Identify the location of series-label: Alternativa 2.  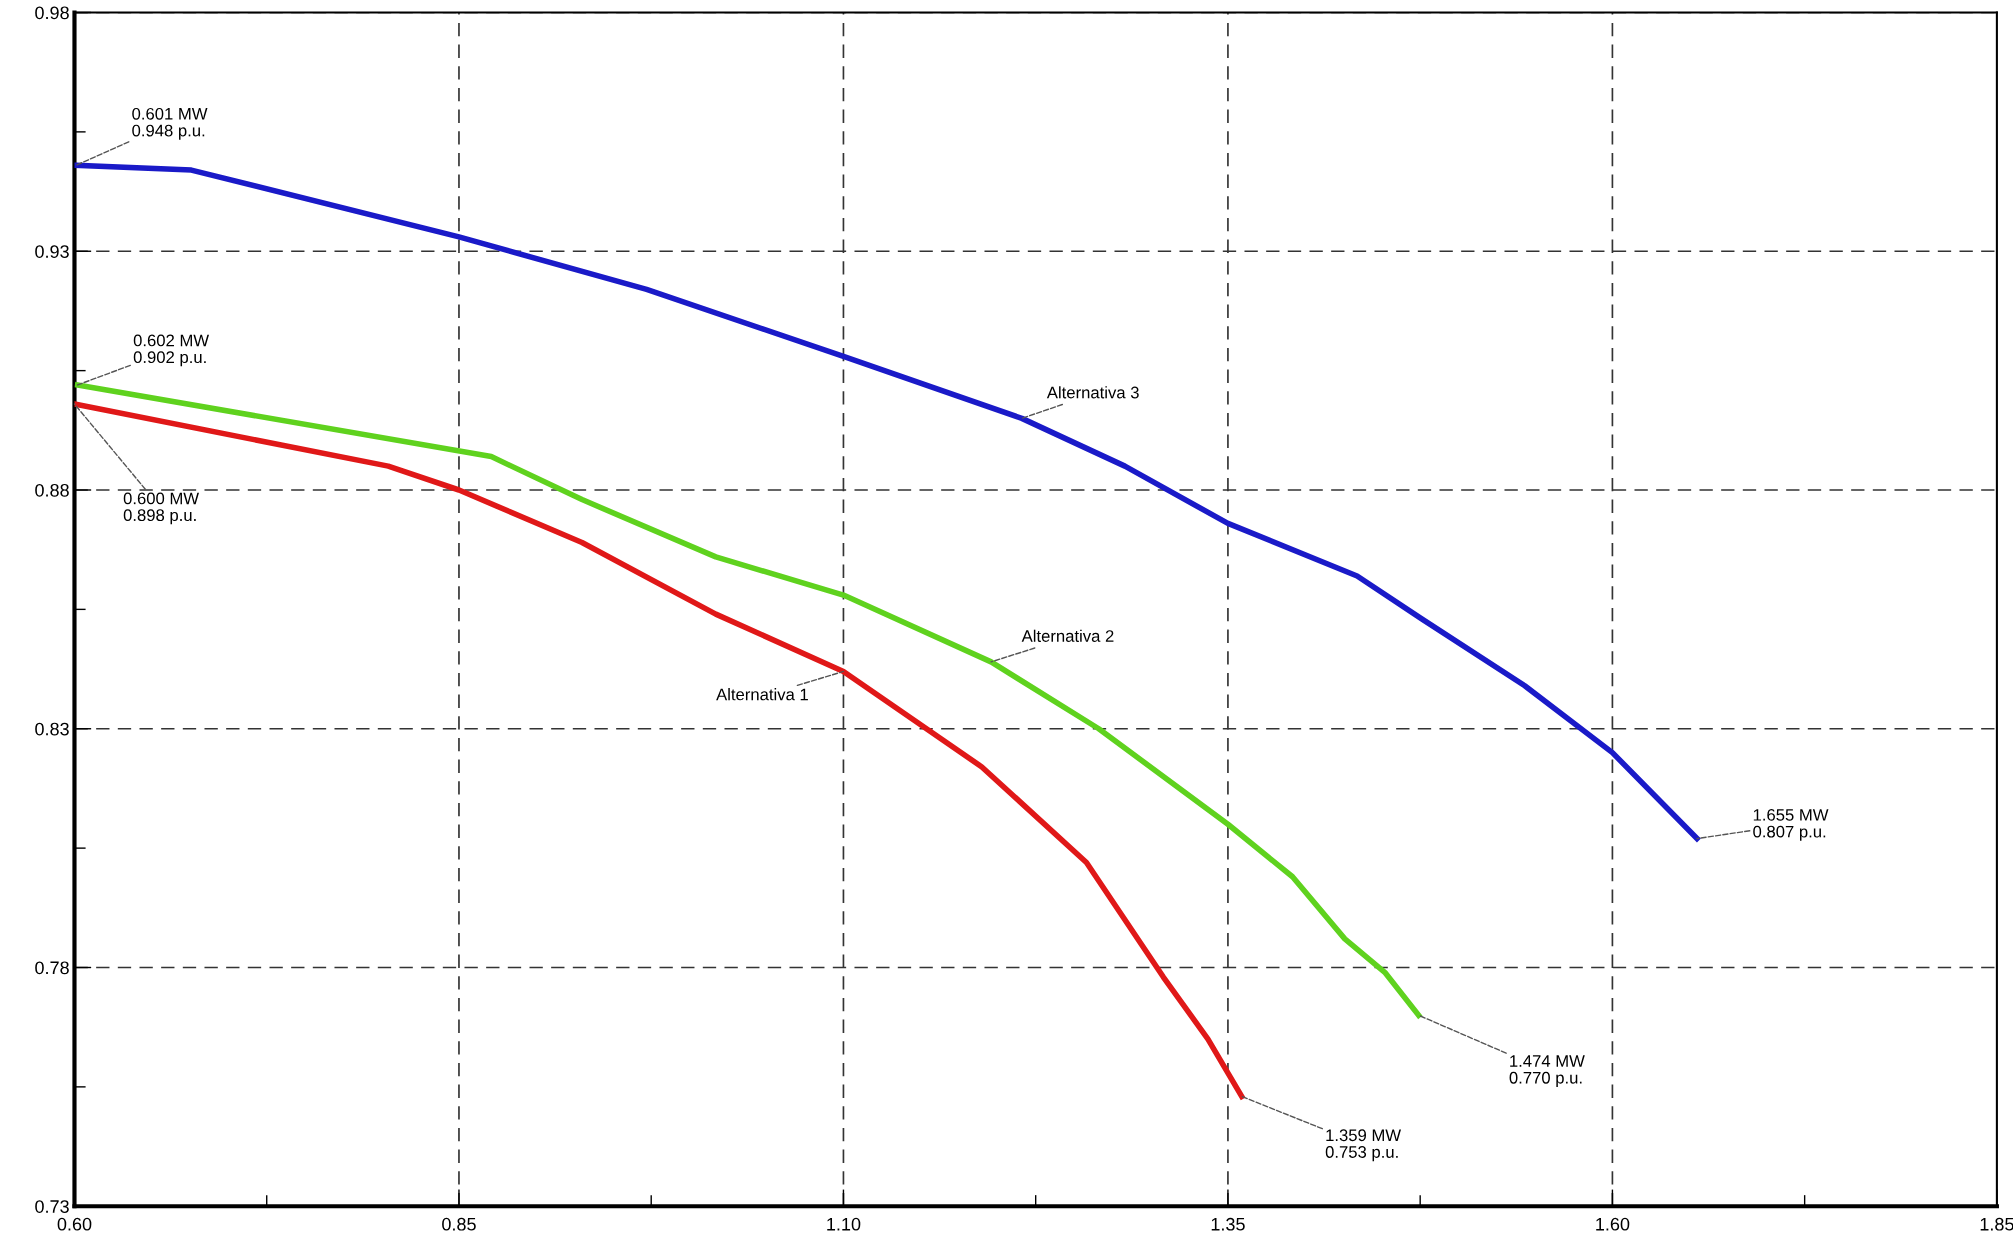
(1067, 635).